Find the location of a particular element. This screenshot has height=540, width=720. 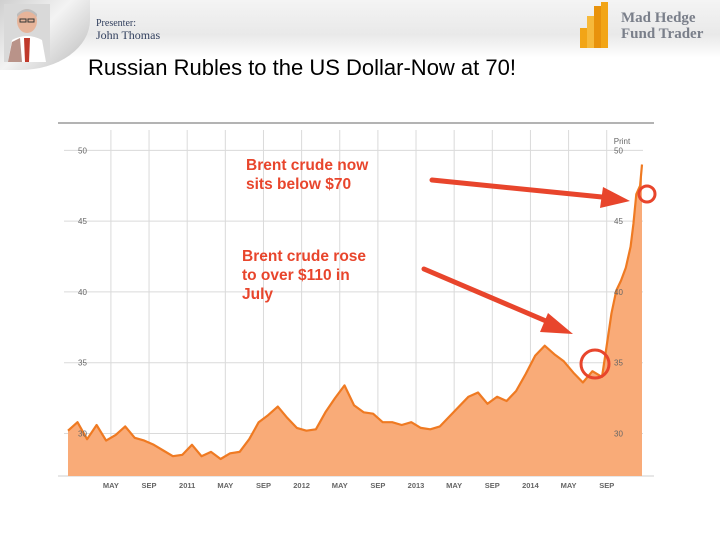

presenter-block: Presenter: John Thomas is located at coordinates (128, 30).